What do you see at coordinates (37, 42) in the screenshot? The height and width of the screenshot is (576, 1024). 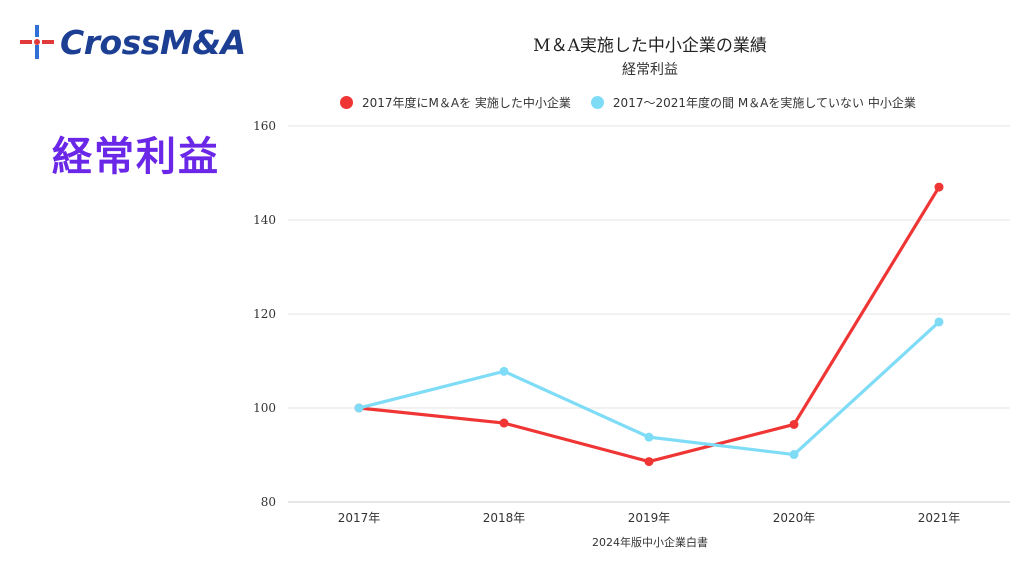 I see `cross-logo-icon` at bounding box center [37, 42].